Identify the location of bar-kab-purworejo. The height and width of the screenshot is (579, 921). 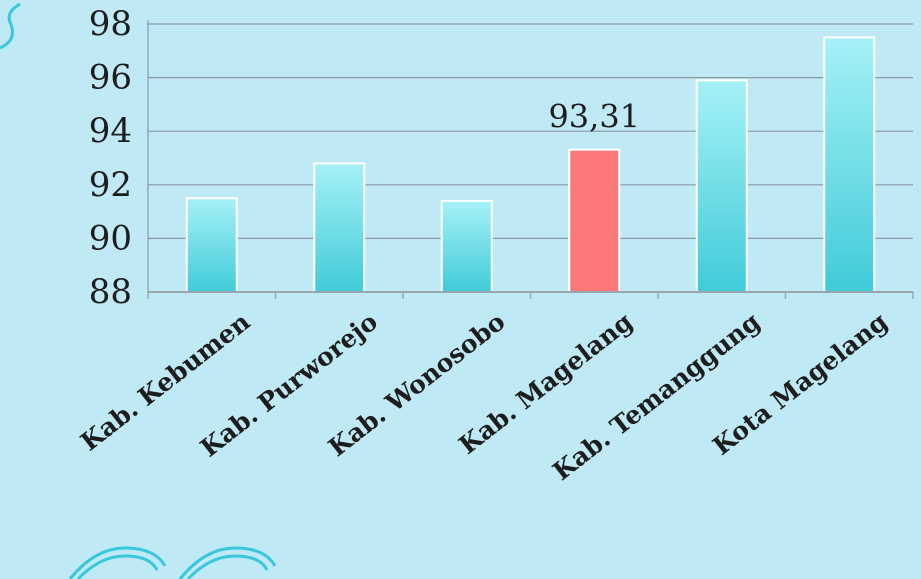
(339, 227).